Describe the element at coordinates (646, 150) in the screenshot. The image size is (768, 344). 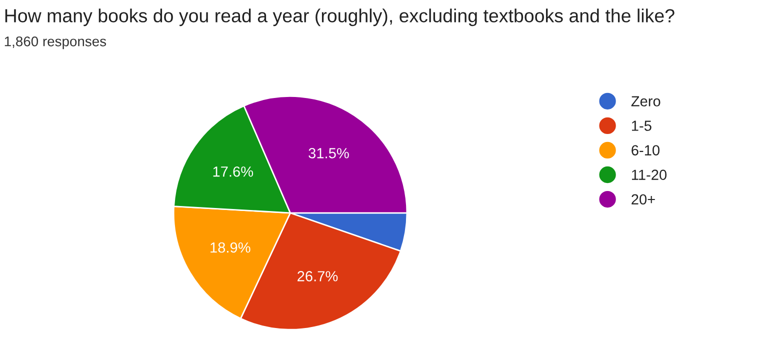
I see `legend-label: 6-10` at that location.